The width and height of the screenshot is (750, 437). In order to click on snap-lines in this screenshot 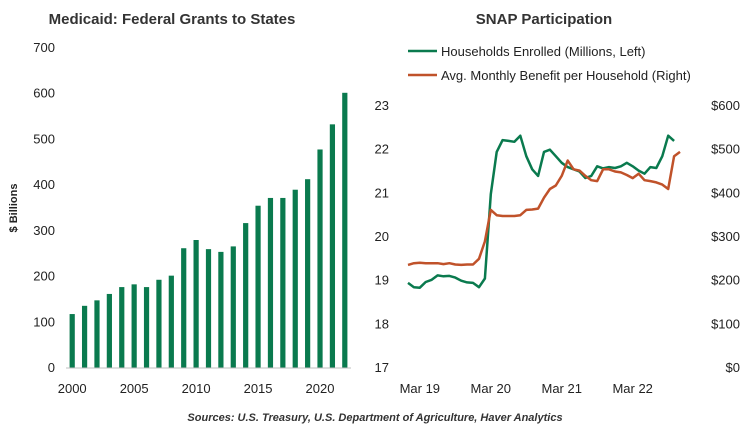, I will do `click(544, 211)`.